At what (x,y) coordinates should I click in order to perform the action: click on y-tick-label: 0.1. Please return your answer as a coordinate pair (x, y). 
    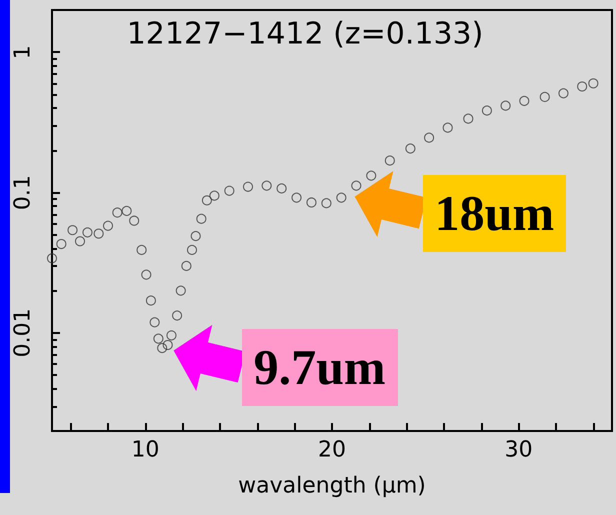
    Looking at the image, I should click on (23, 192).